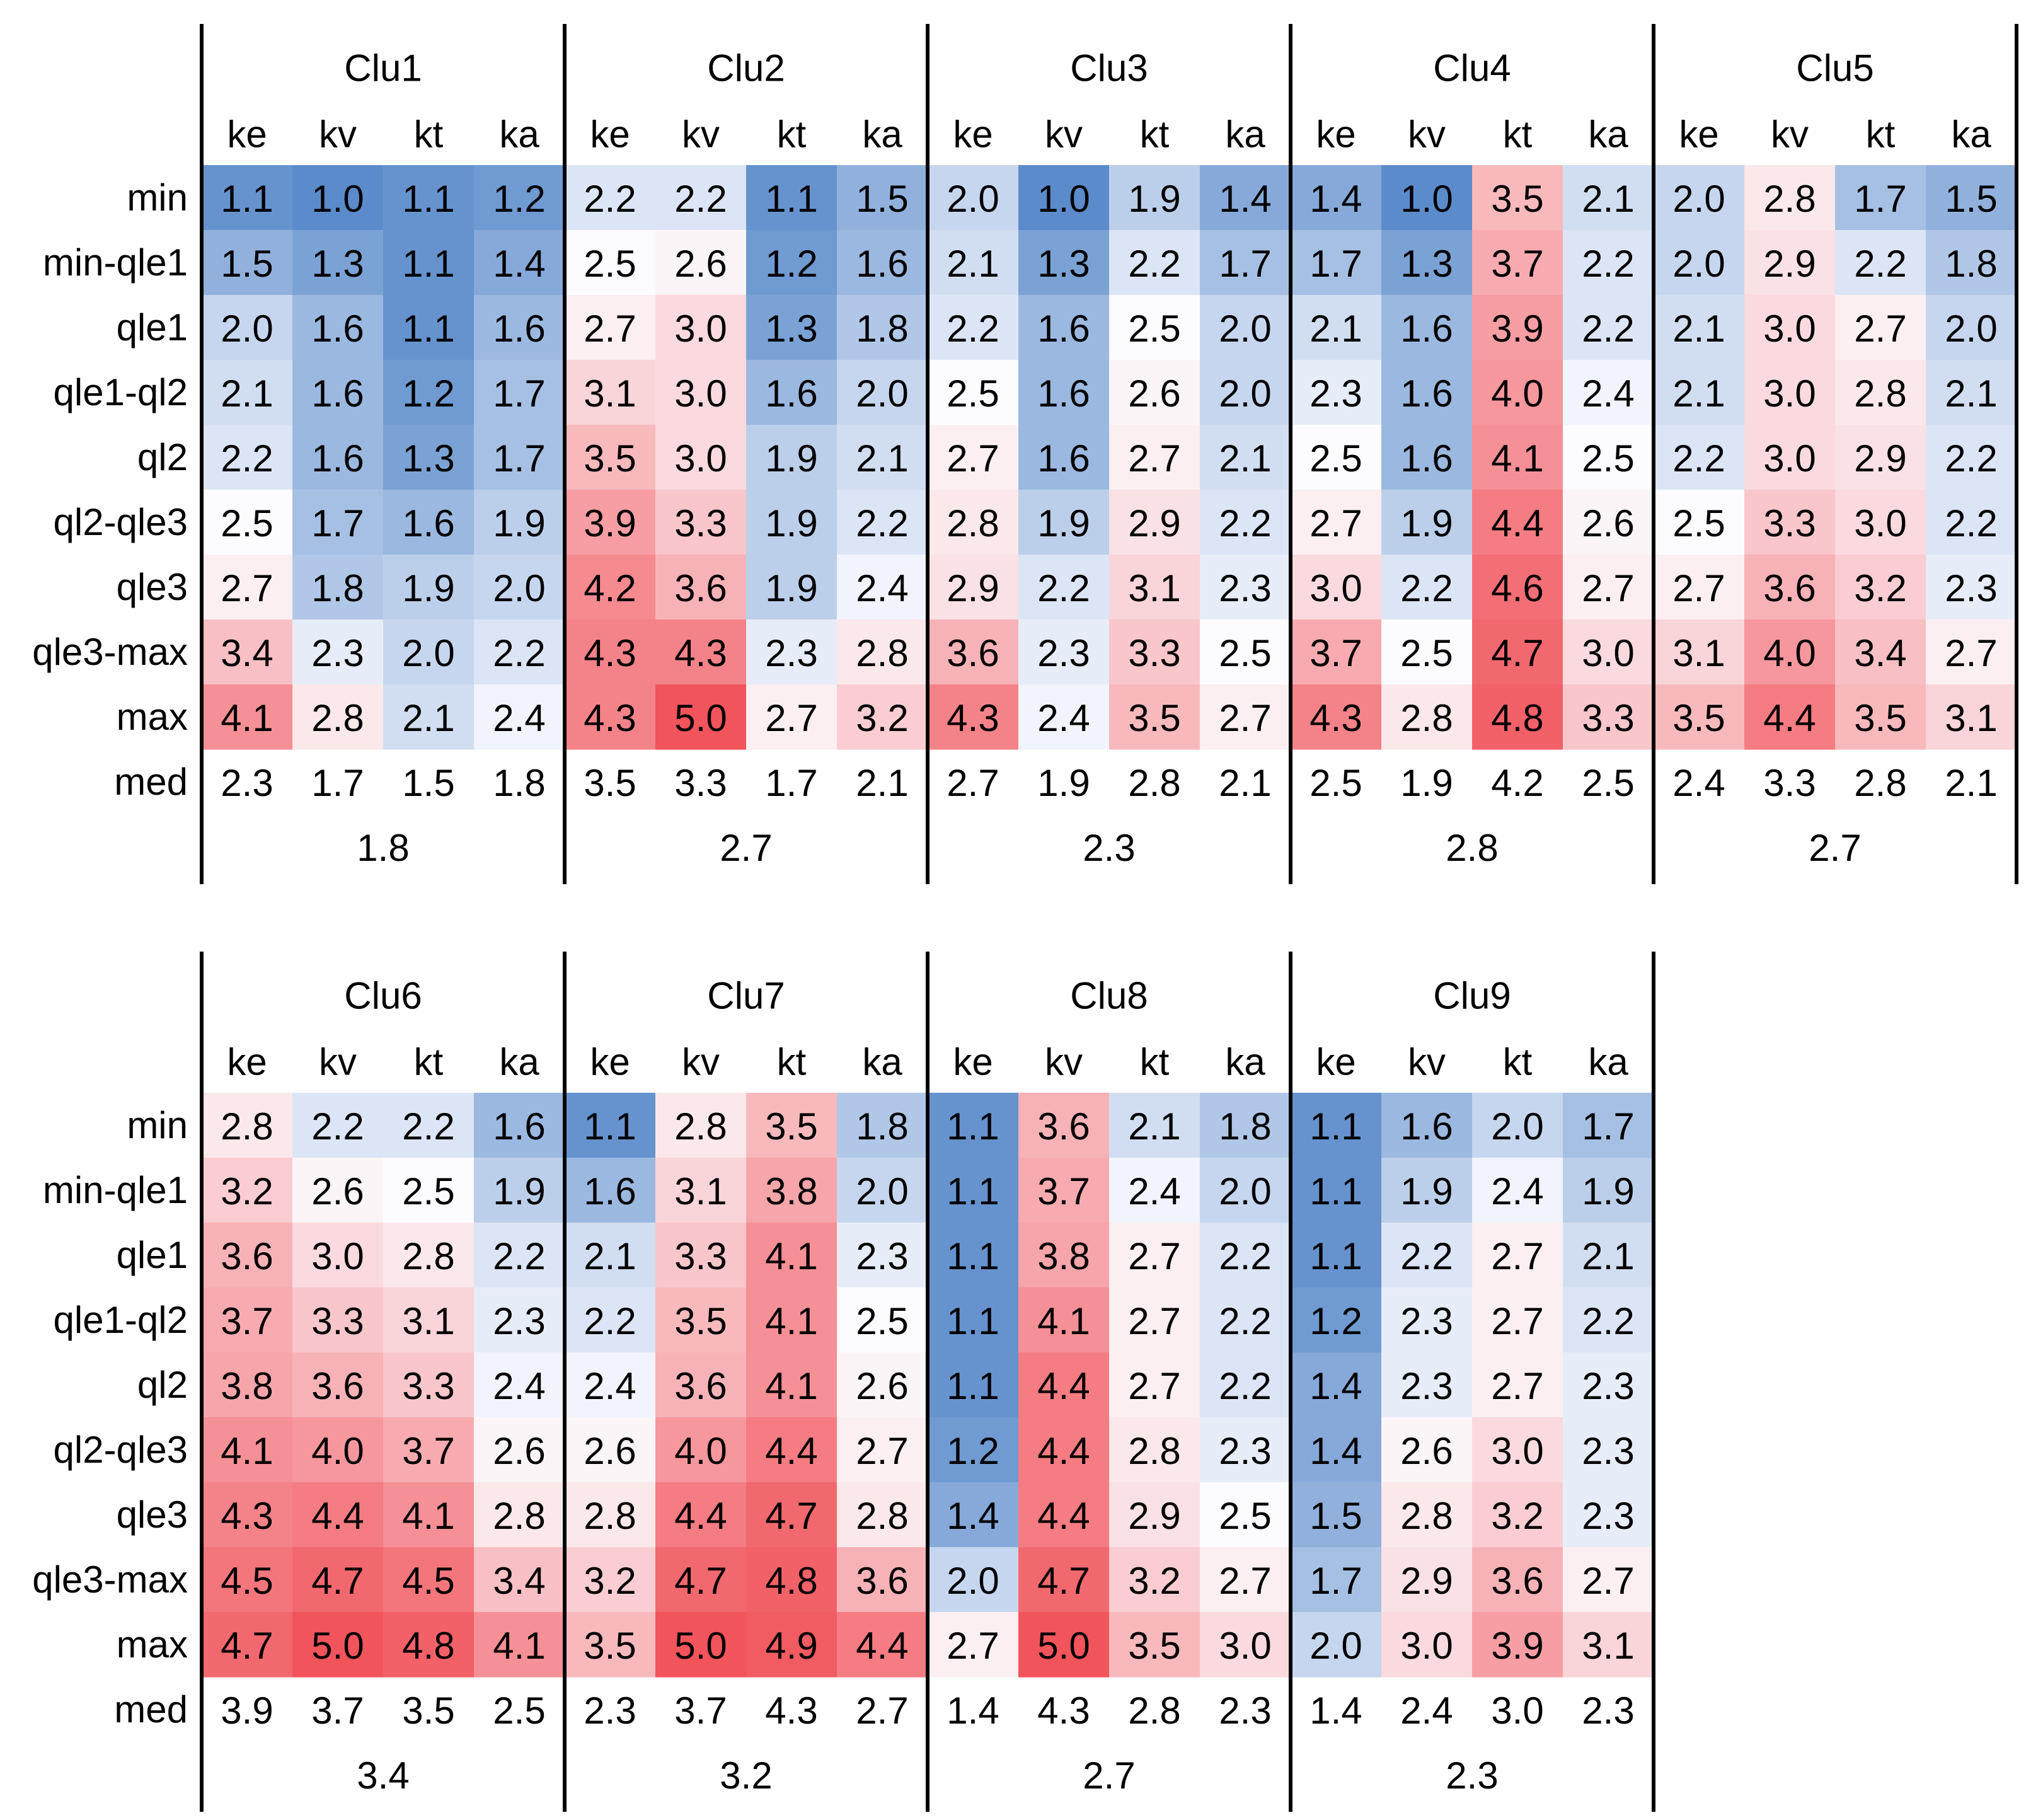  I want to click on median-value-label: 4.3, so click(791, 1711).